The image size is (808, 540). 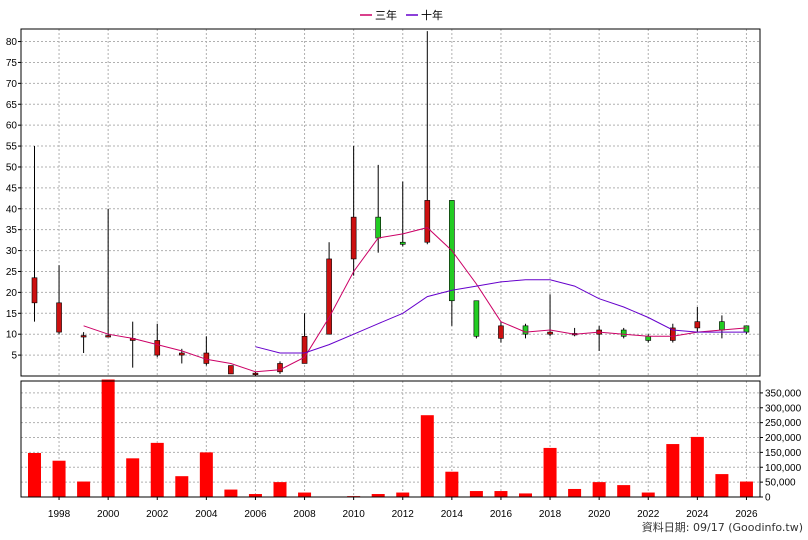 I want to click on x-tick-label: 2010, so click(x=354, y=514).